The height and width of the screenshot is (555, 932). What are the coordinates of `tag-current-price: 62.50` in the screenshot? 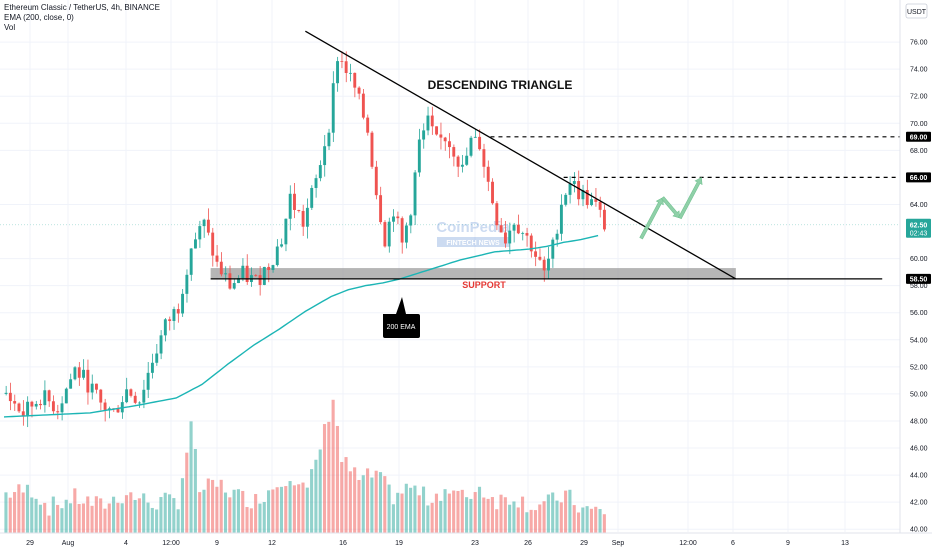 It's located at (919, 225).